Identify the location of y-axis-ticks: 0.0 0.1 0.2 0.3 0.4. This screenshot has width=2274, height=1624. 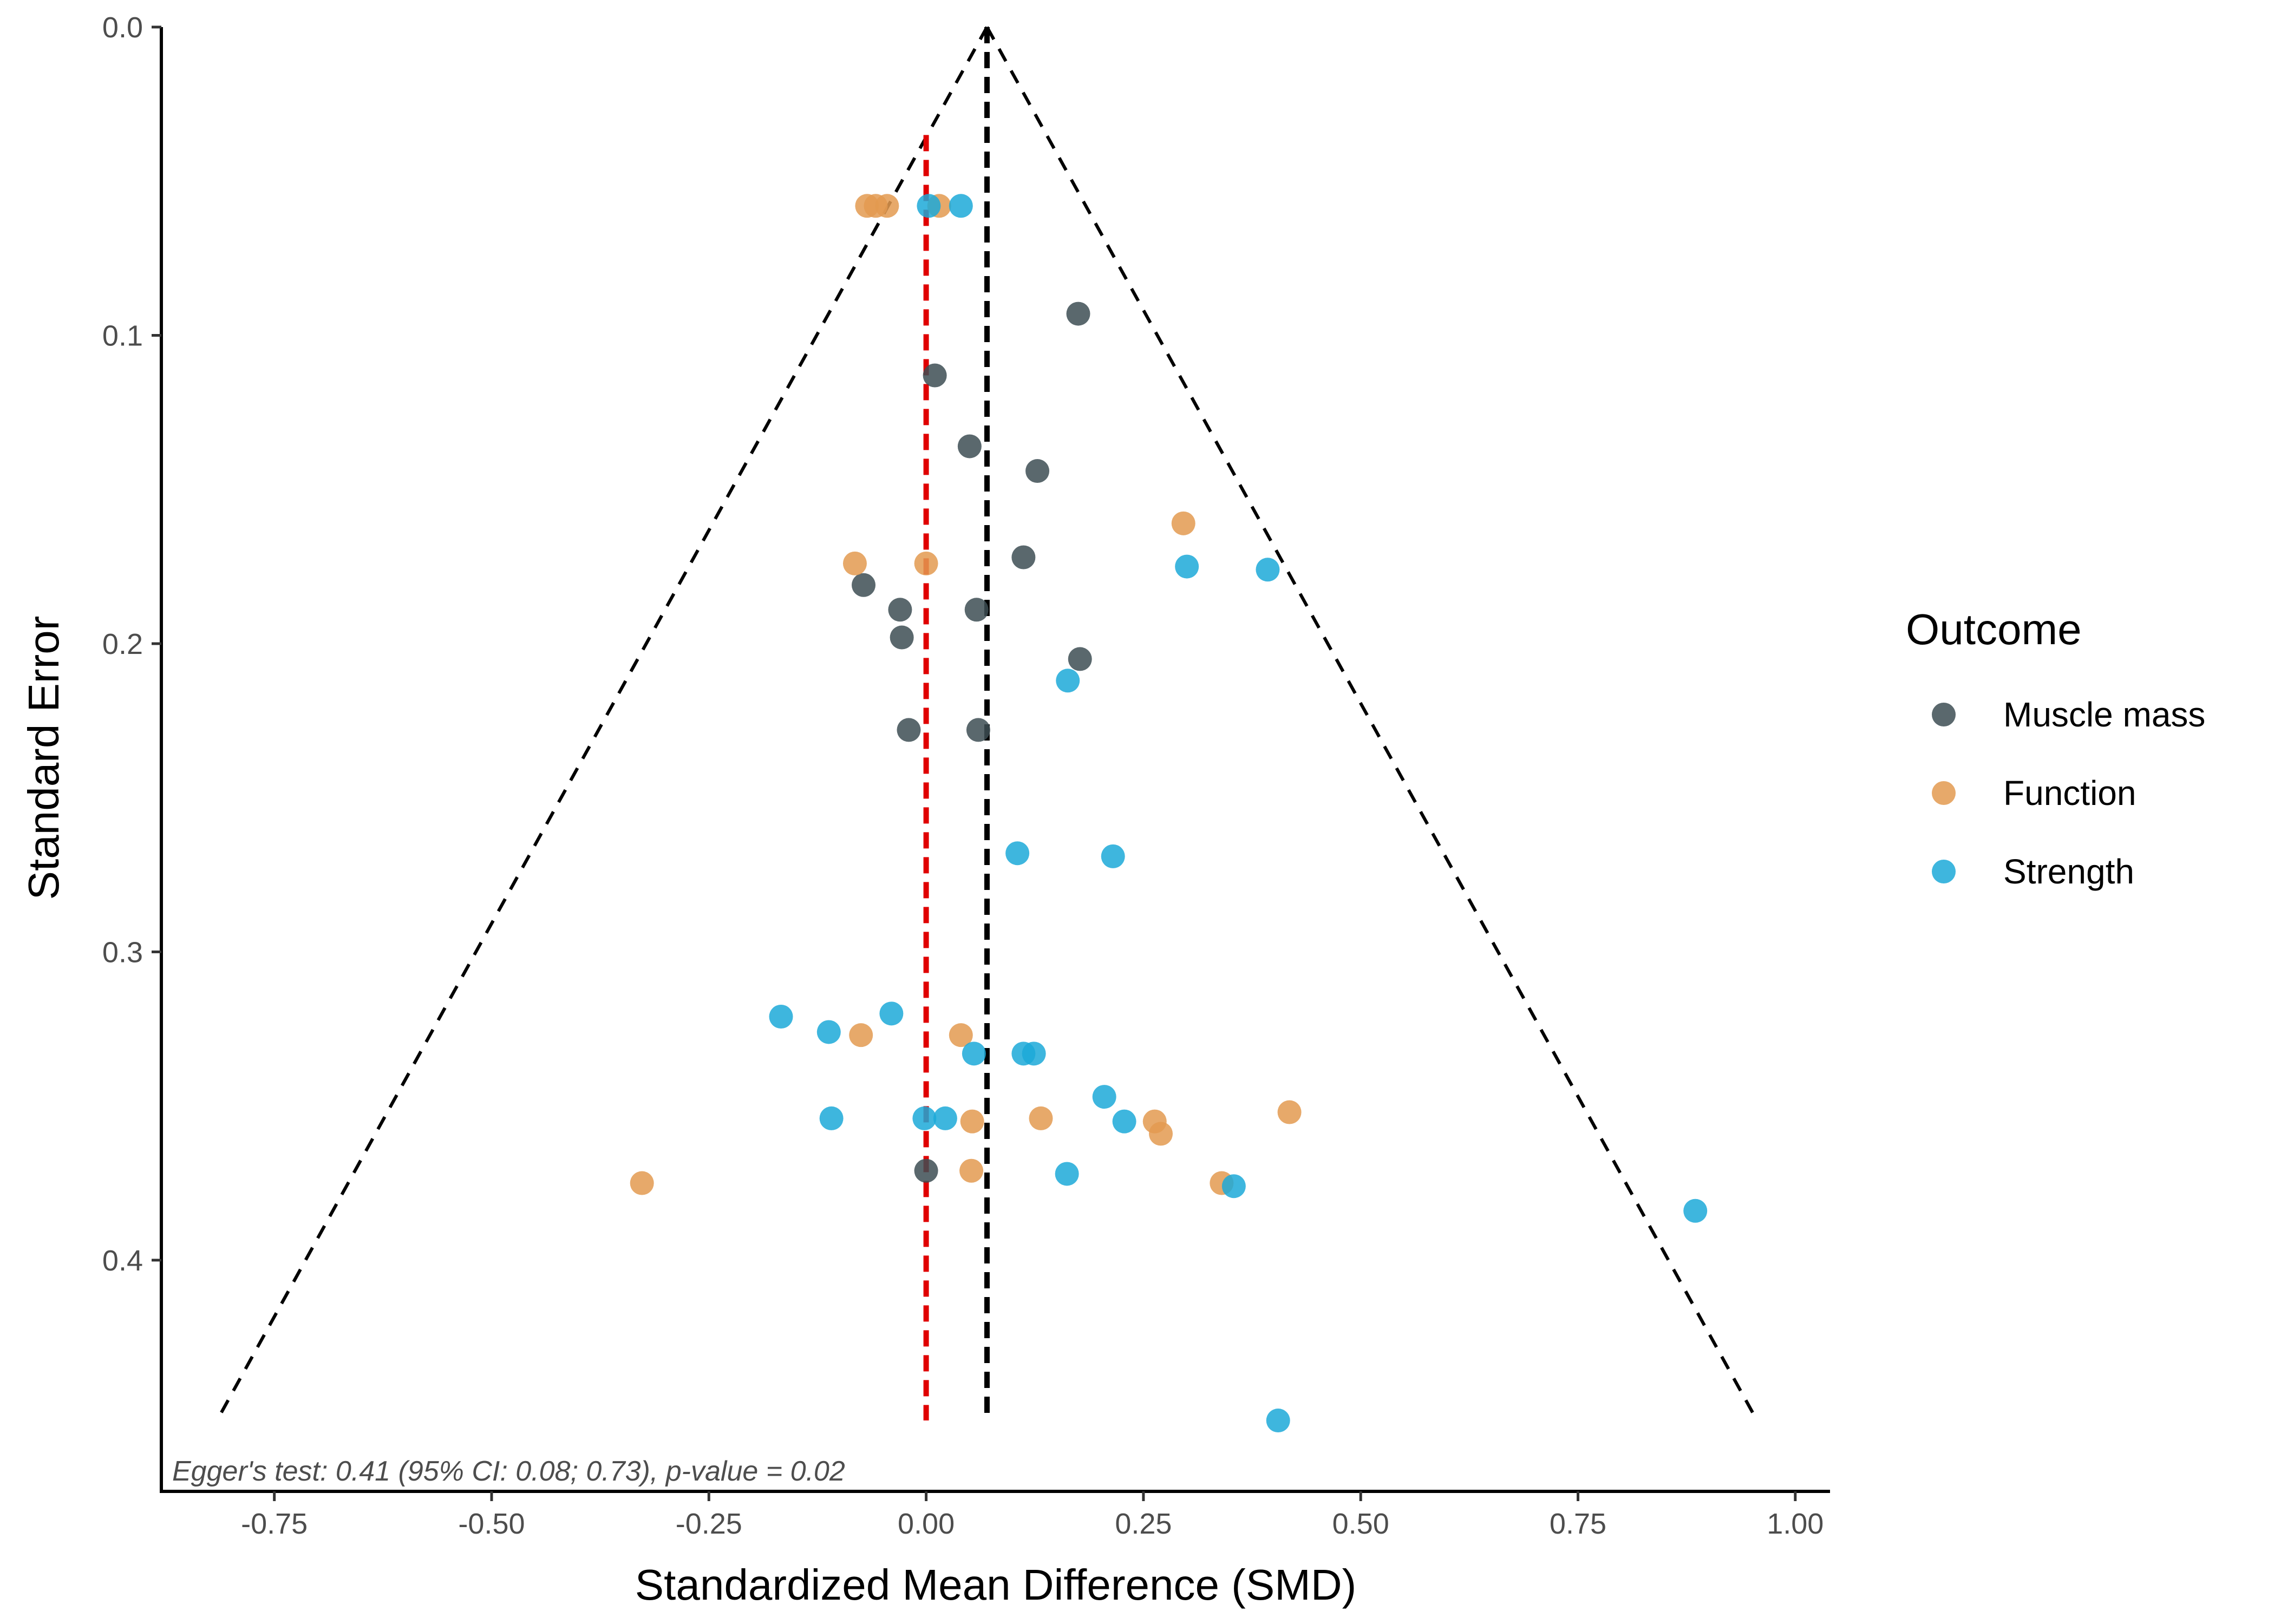
(132, 644).